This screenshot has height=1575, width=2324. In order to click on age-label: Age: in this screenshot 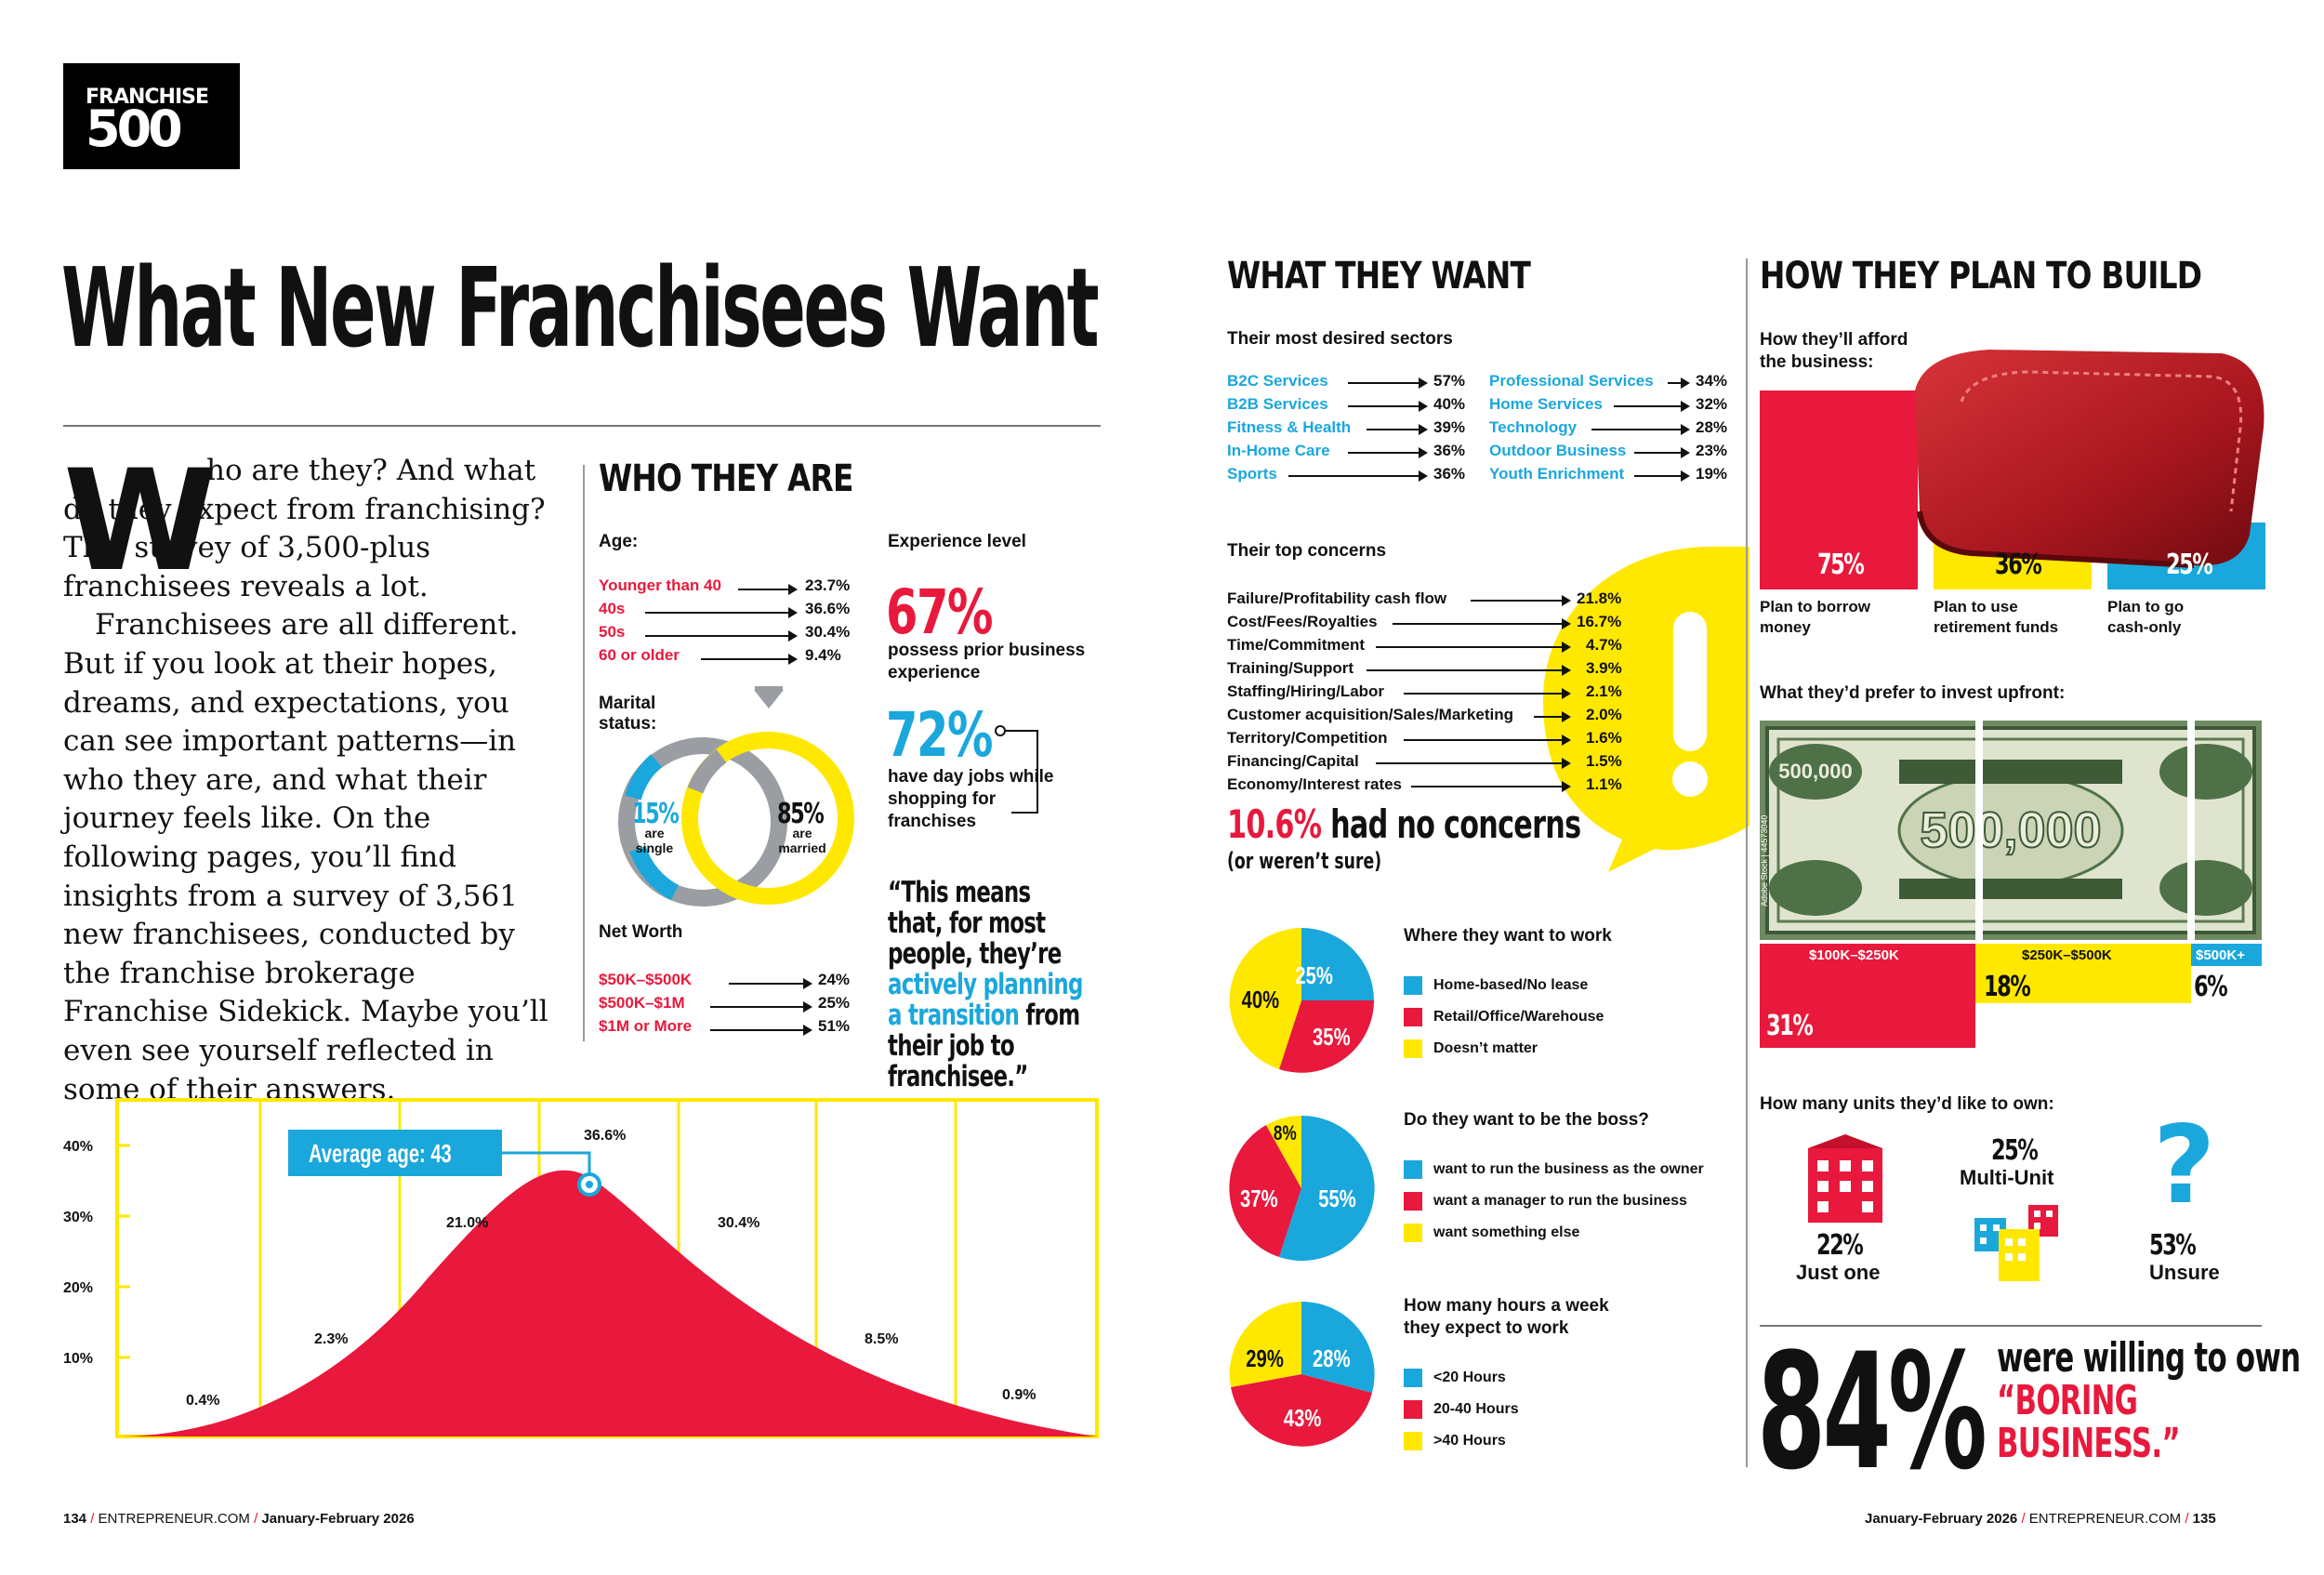, I will do `click(619, 542)`.